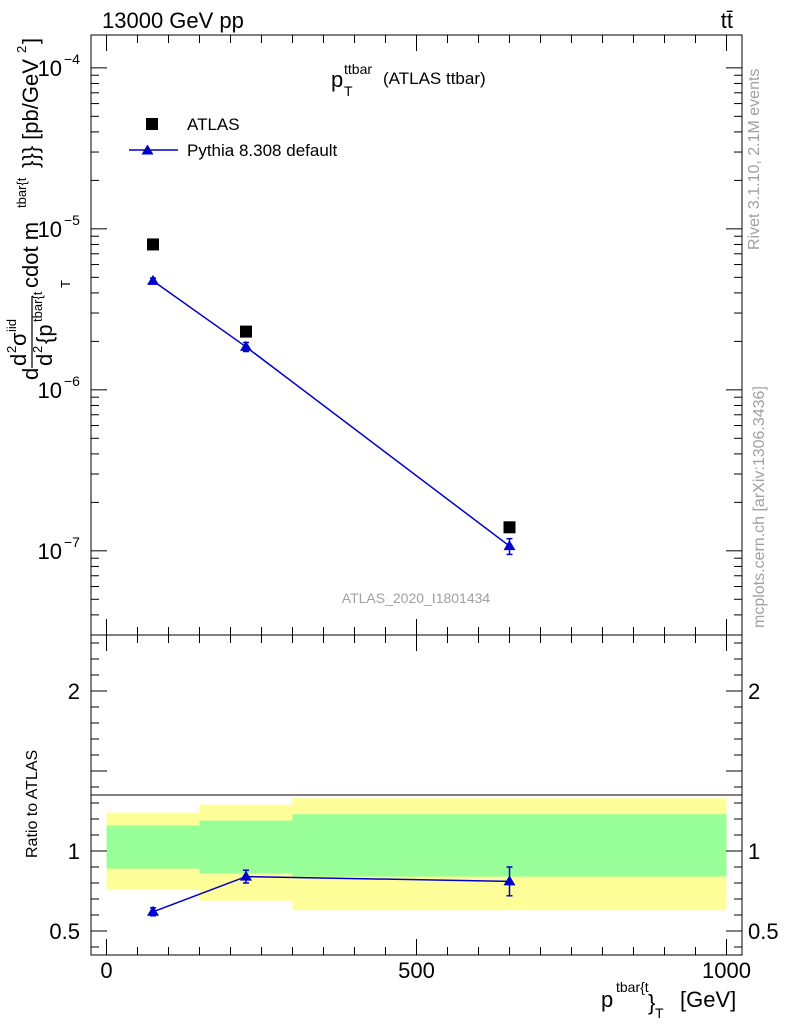 This screenshot has height=1024, width=786. Describe the element at coordinates (331, 413) in the screenshot. I see `mc-line` at that location.